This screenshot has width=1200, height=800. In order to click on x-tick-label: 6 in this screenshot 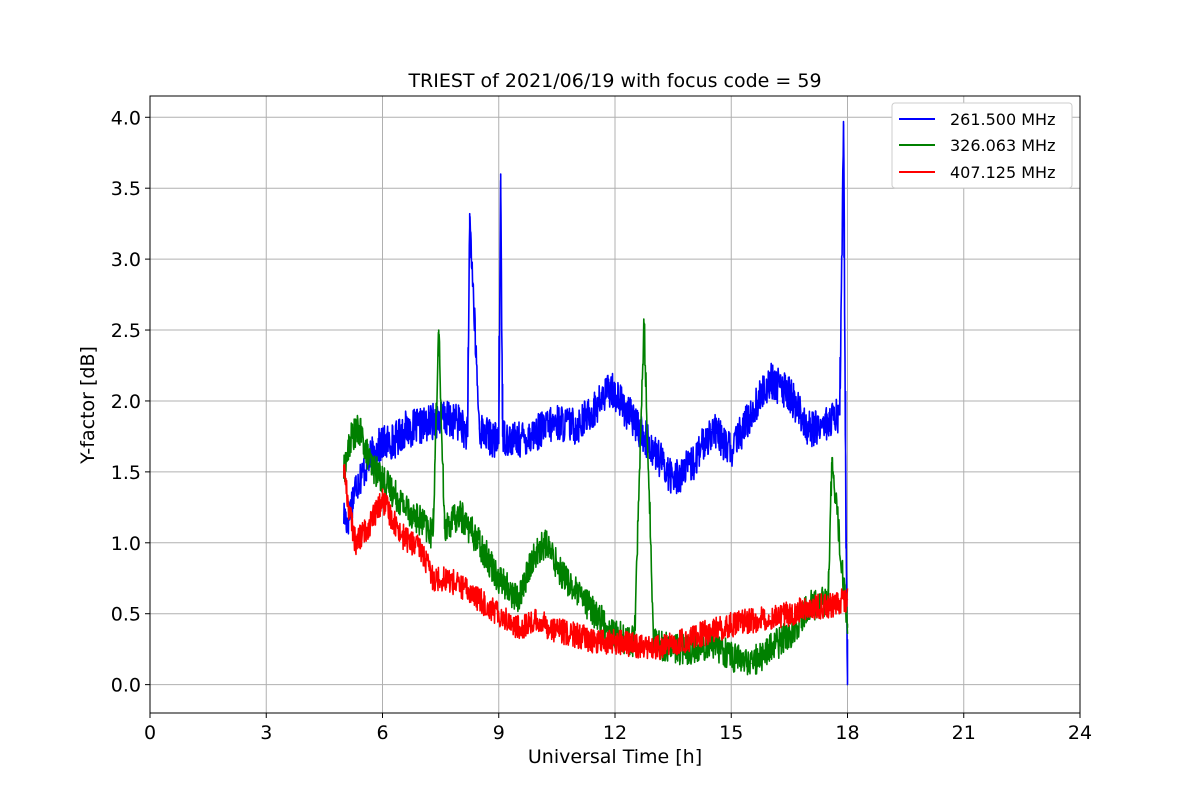, I will do `click(382, 733)`.